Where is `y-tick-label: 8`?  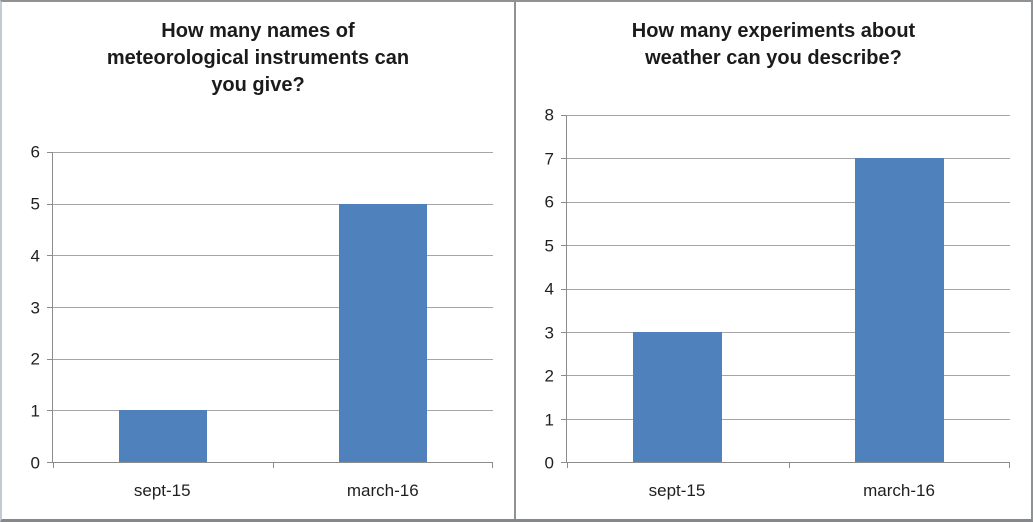 y-tick-label: 8 is located at coordinates (549, 115).